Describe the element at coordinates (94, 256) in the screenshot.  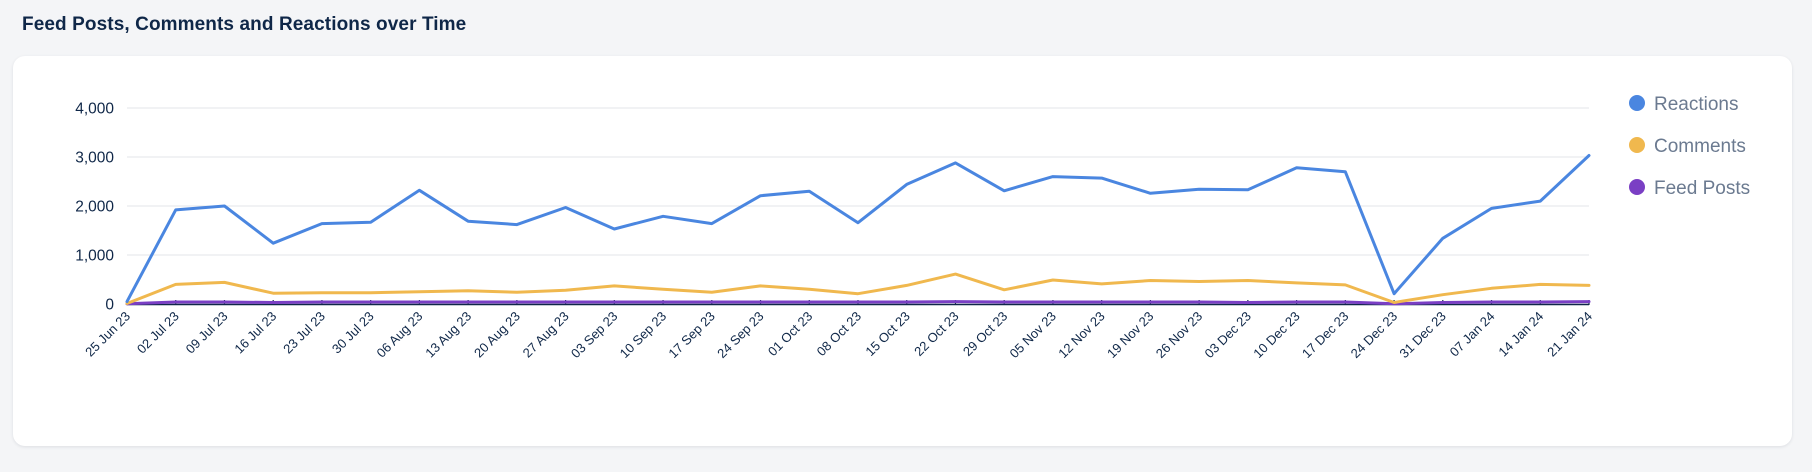
I see `y-tick-label: 1,000` at that location.